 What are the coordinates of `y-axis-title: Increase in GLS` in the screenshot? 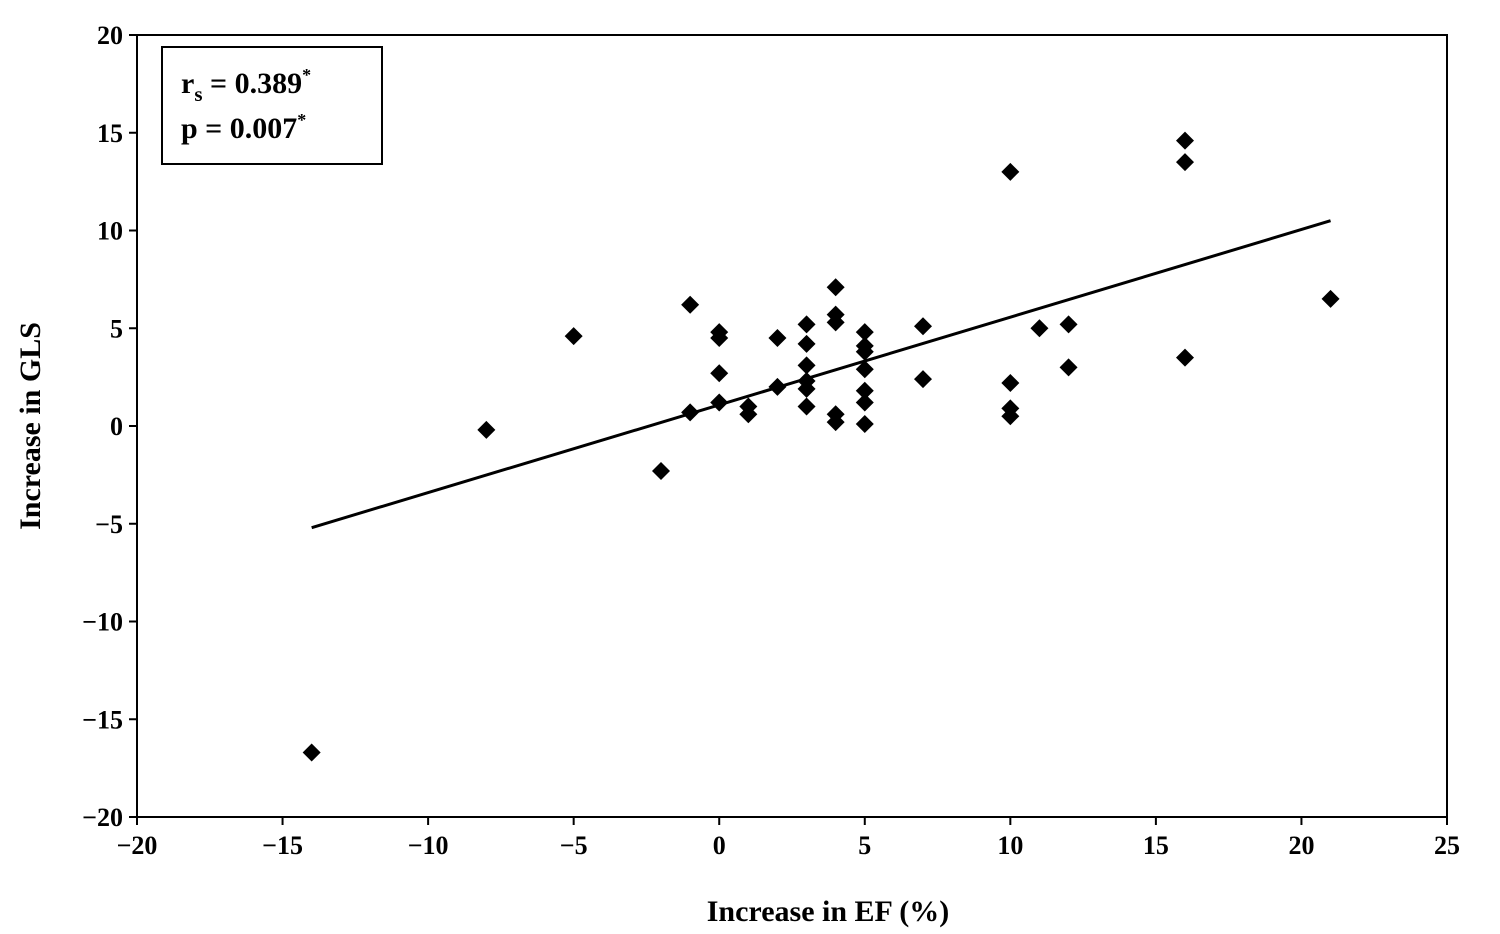 It's located at (30, 426).